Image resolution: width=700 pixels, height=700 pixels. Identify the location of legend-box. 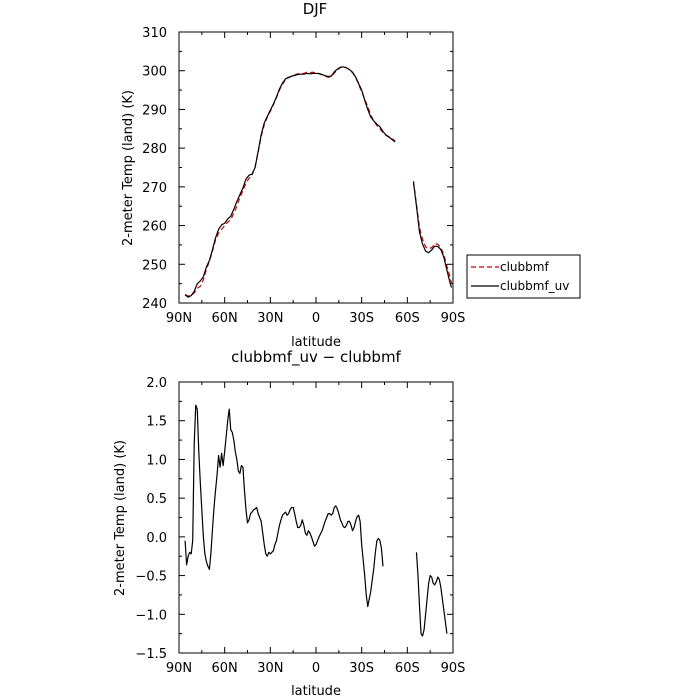
(523, 276).